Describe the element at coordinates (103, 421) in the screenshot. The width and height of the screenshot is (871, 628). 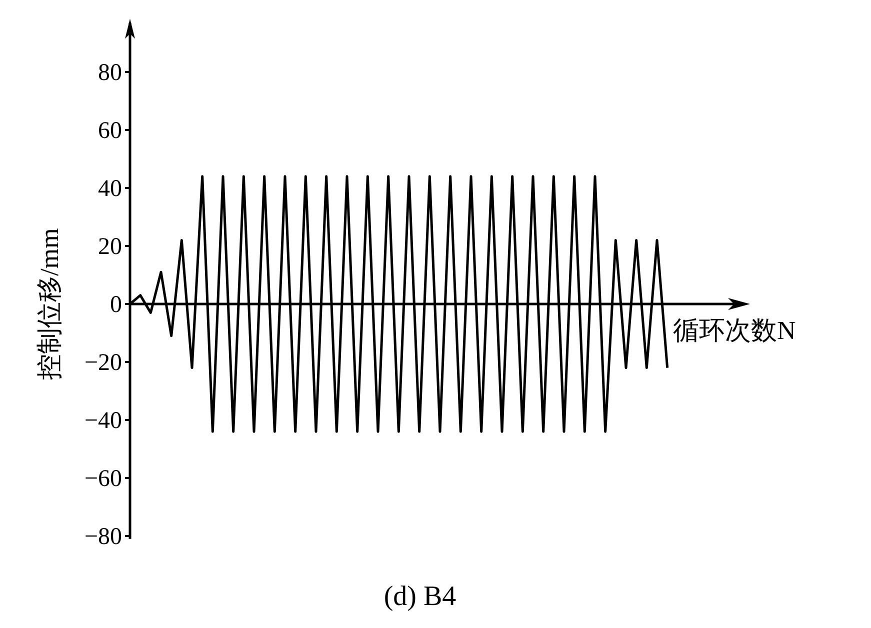
I see `y-tick-label: −40` at that location.